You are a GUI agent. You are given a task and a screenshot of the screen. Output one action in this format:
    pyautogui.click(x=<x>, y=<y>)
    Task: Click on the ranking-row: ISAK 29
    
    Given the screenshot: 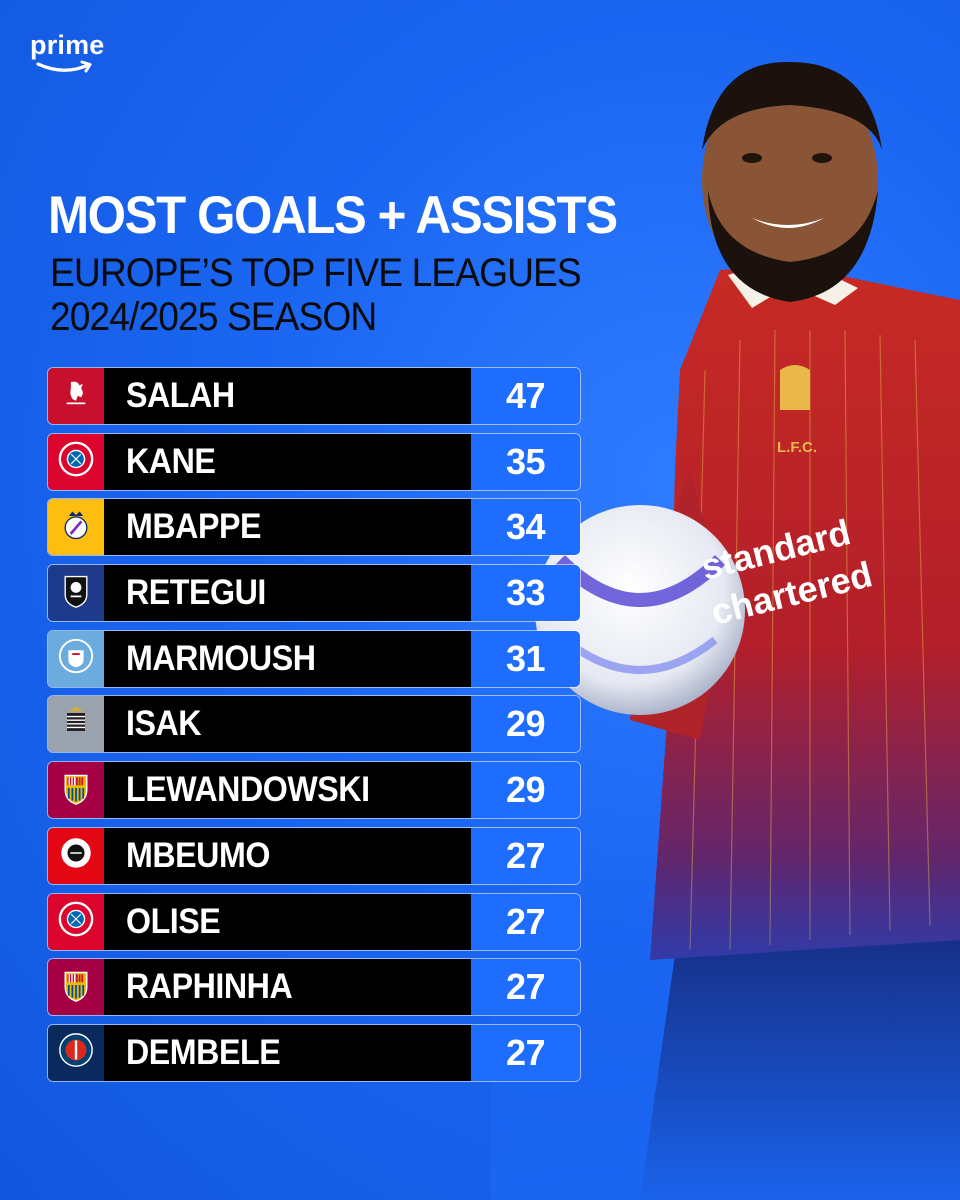 What is the action you would take?
    pyautogui.click(x=314, y=724)
    